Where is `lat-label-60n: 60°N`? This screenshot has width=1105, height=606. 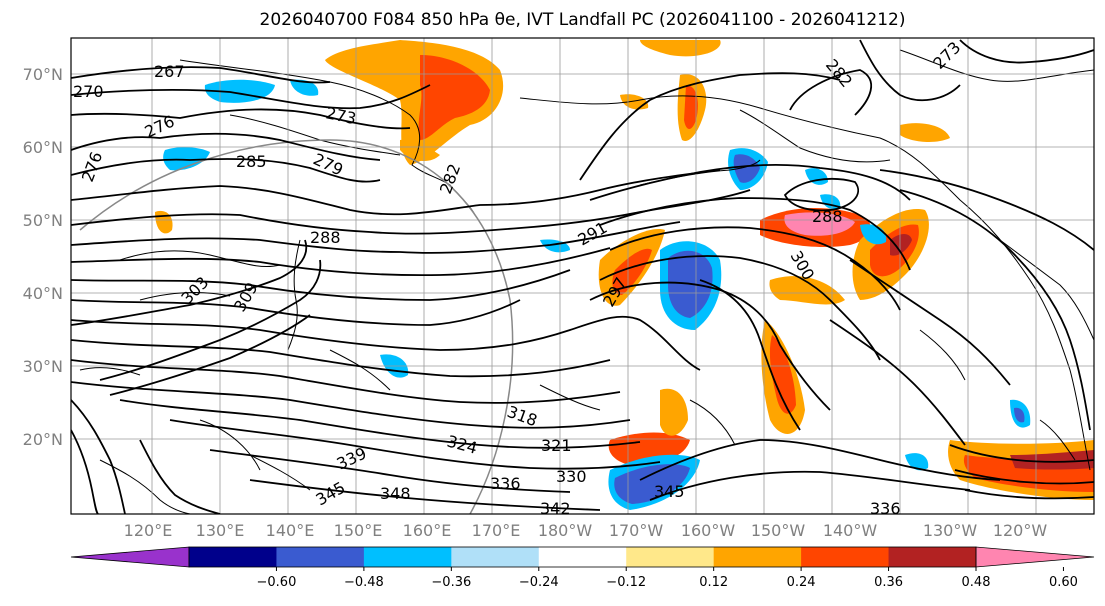
lat-label-60n: 60°N is located at coordinates (43, 147).